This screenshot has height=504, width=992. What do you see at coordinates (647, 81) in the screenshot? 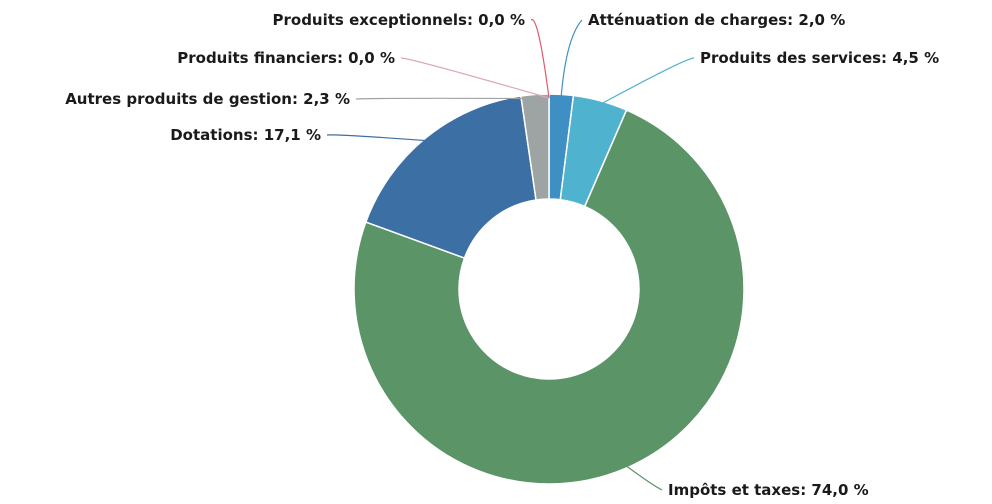
I see `leader-produits-des-services` at bounding box center [647, 81].